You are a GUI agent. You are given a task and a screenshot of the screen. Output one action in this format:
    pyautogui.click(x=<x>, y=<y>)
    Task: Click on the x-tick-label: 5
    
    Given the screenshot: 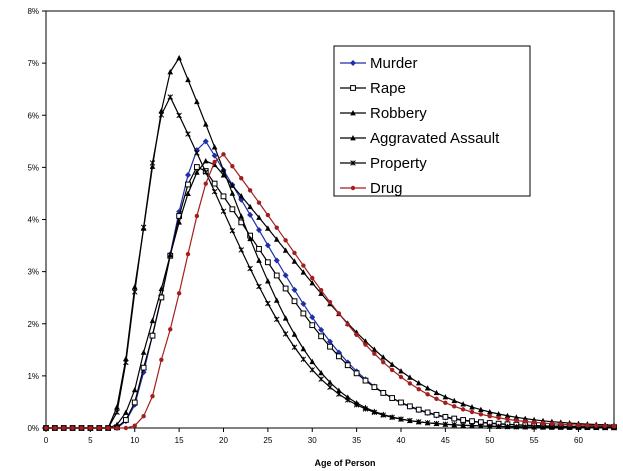 What is the action you would take?
    pyautogui.click(x=90, y=440)
    